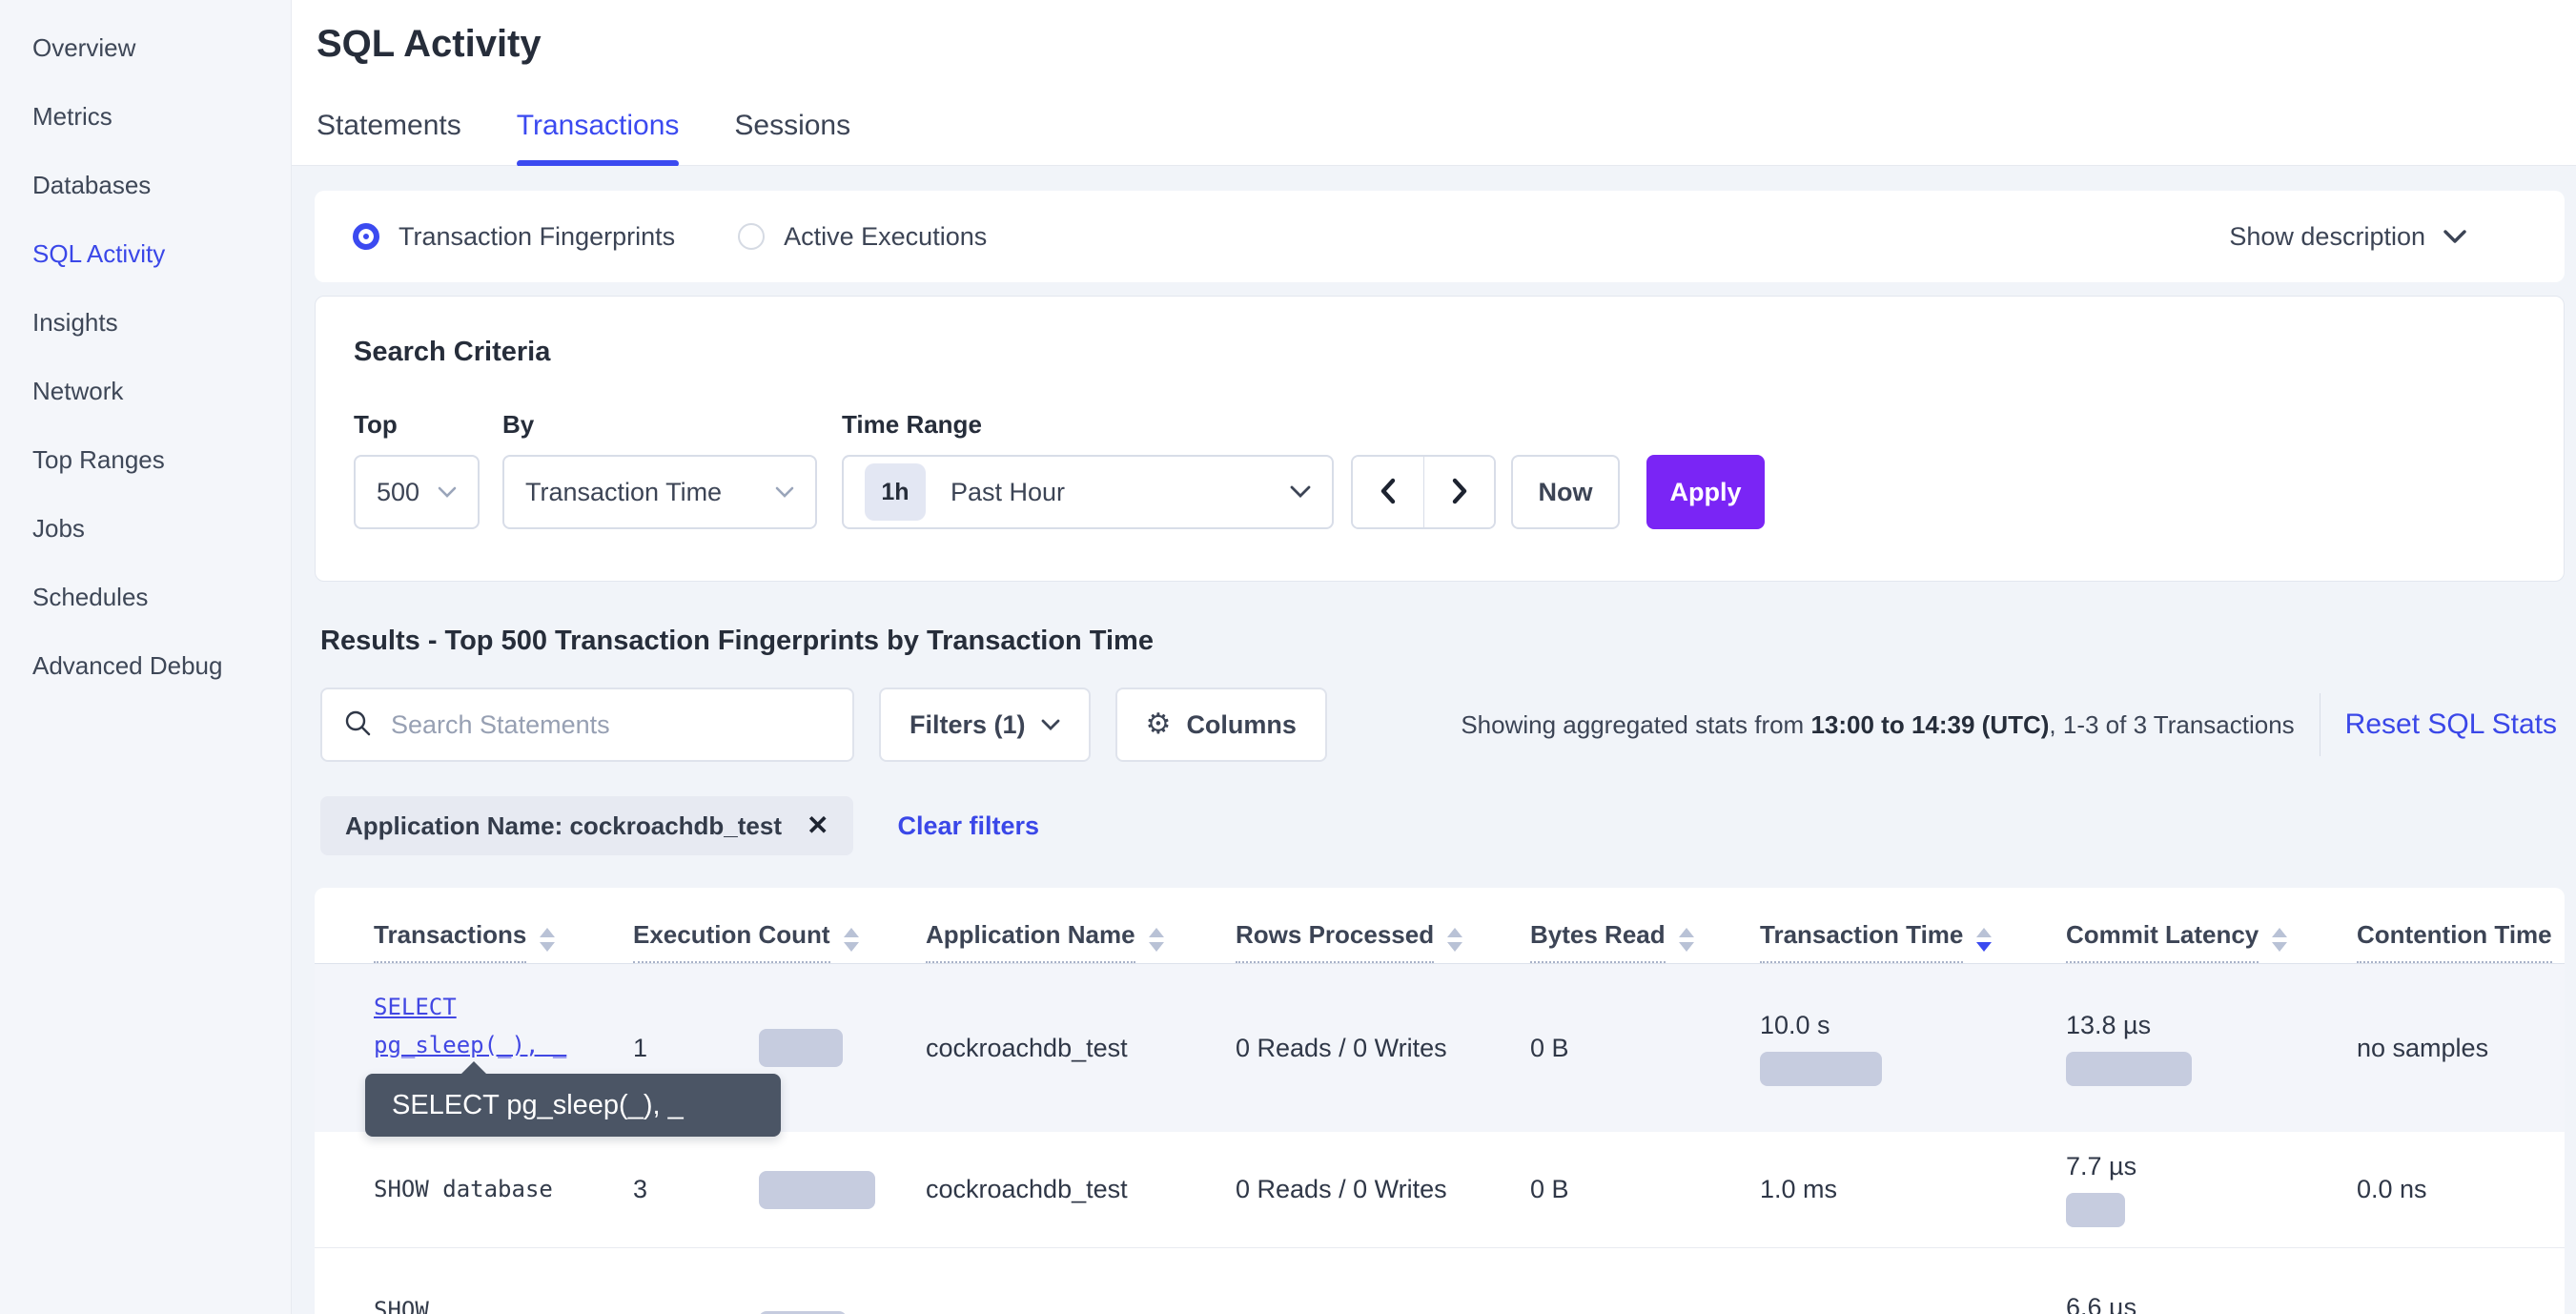  What do you see at coordinates (587, 825) in the screenshot?
I see `filter-chip-application-name: Application Name: cockroachdb_test ✕` at bounding box center [587, 825].